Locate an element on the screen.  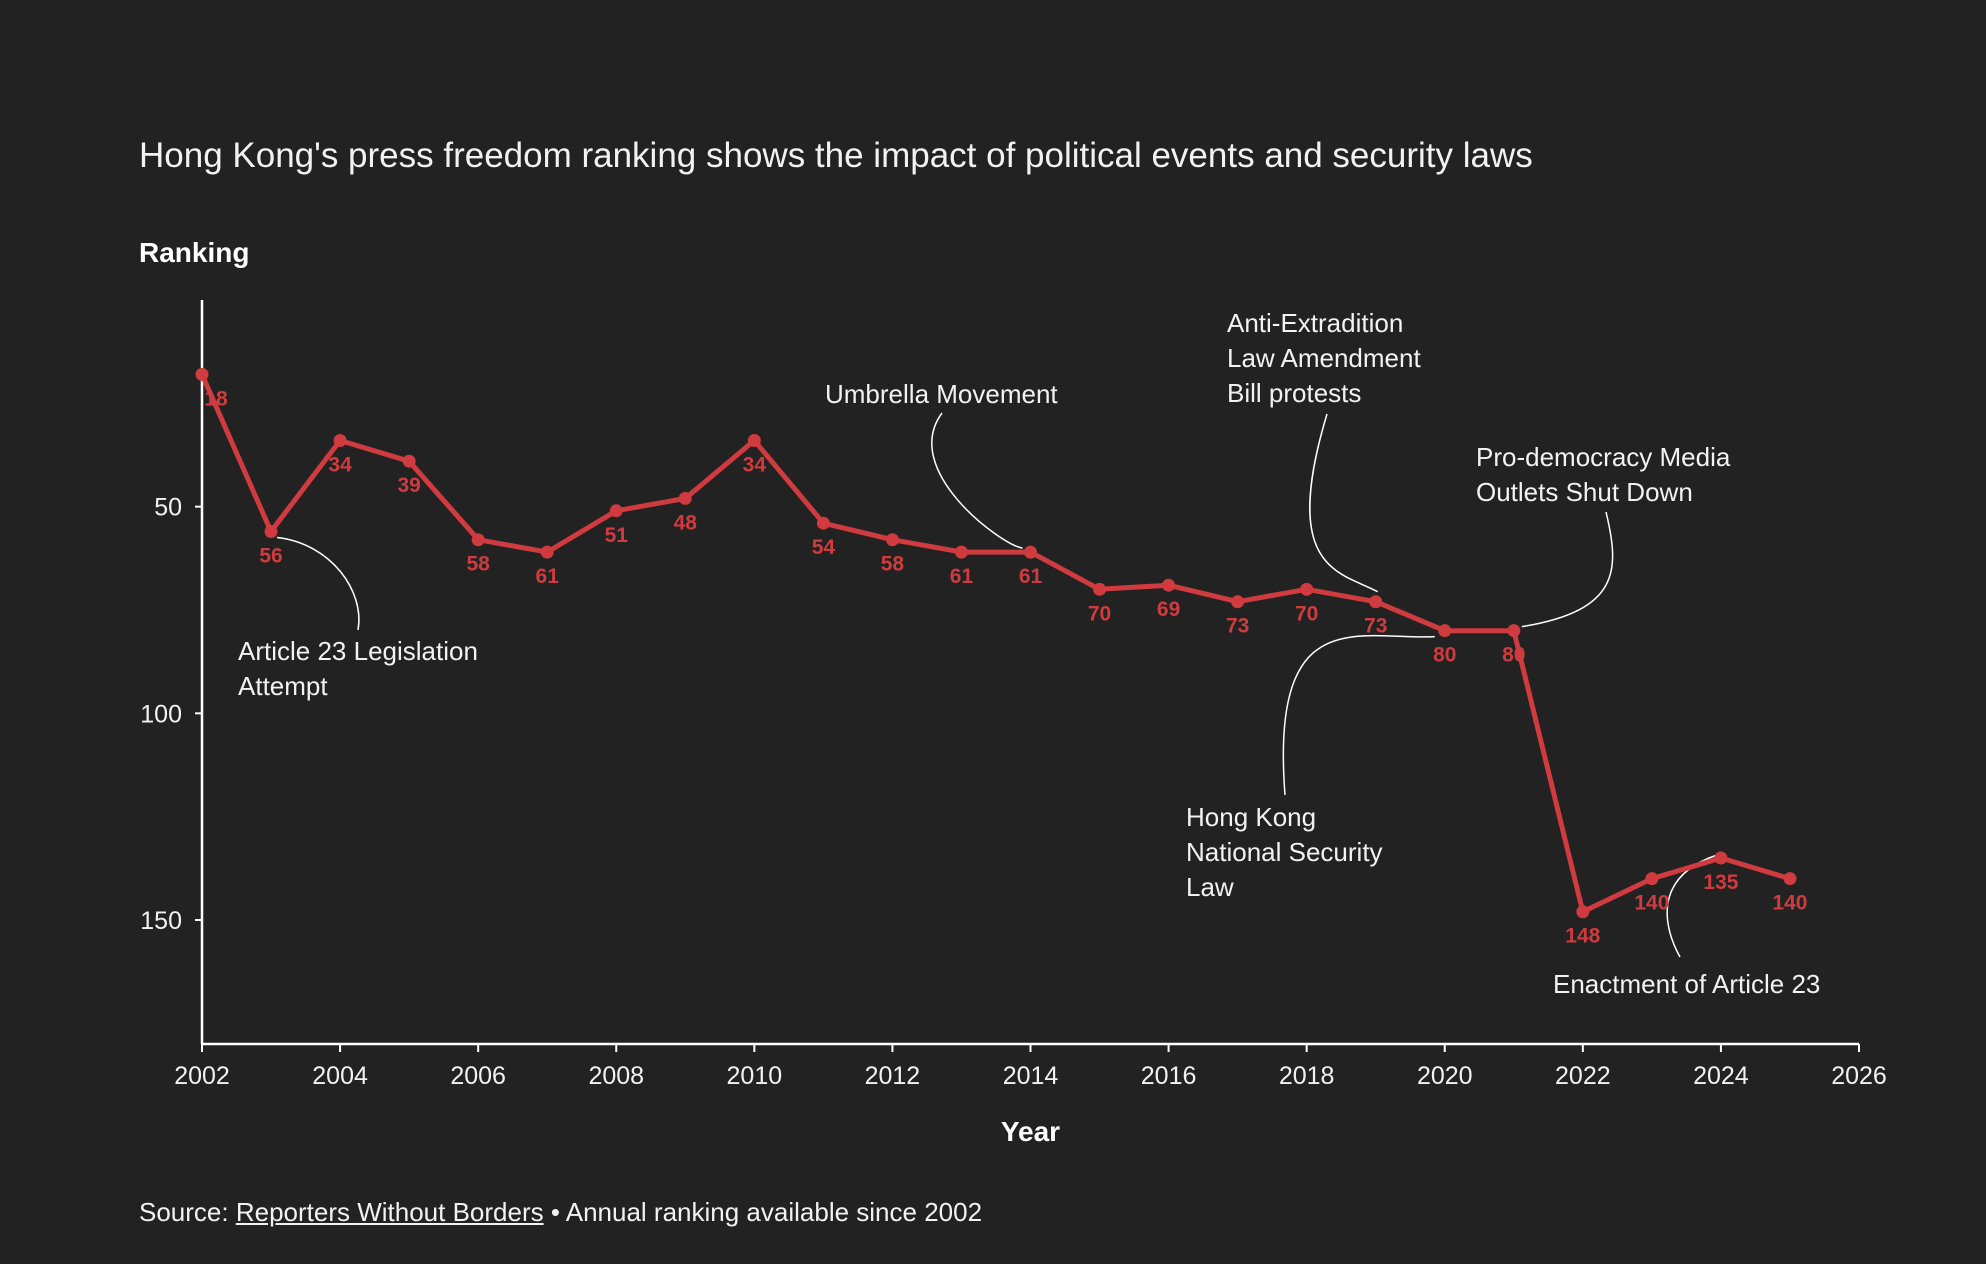
annotation-label: Pro-democracy Media Outlets Shut Down is located at coordinates (1603, 474).